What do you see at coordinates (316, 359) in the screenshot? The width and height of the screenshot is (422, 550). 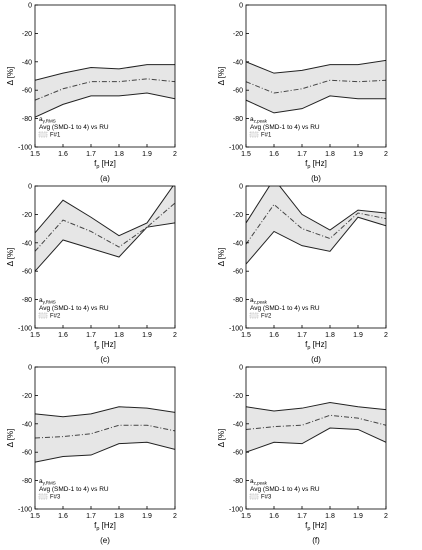 I see `panel-caption: (d)` at bounding box center [316, 359].